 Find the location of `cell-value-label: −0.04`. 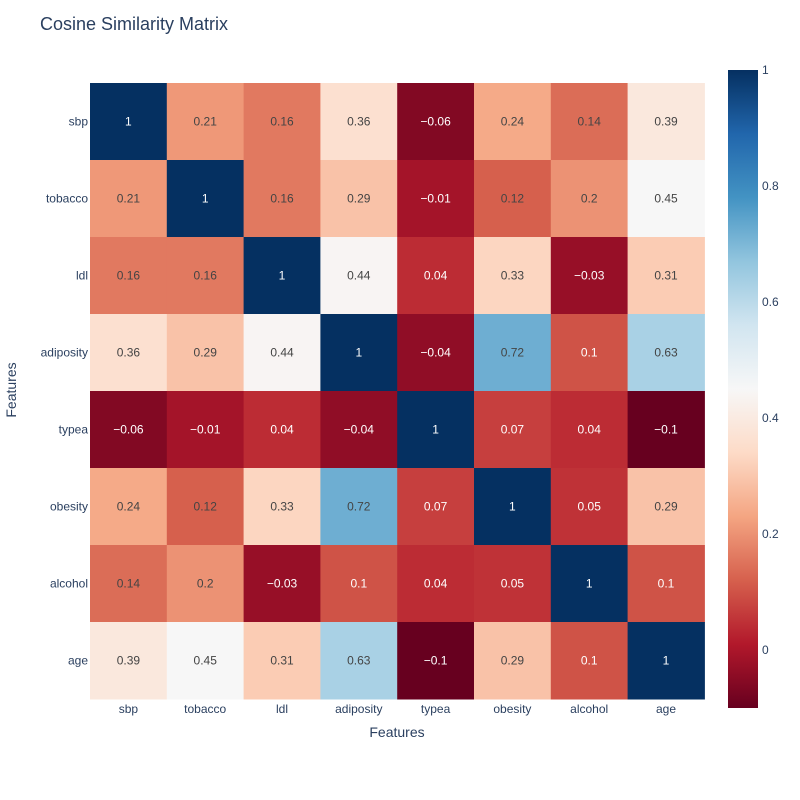

cell-value-label: −0.04 is located at coordinates (435, 353).